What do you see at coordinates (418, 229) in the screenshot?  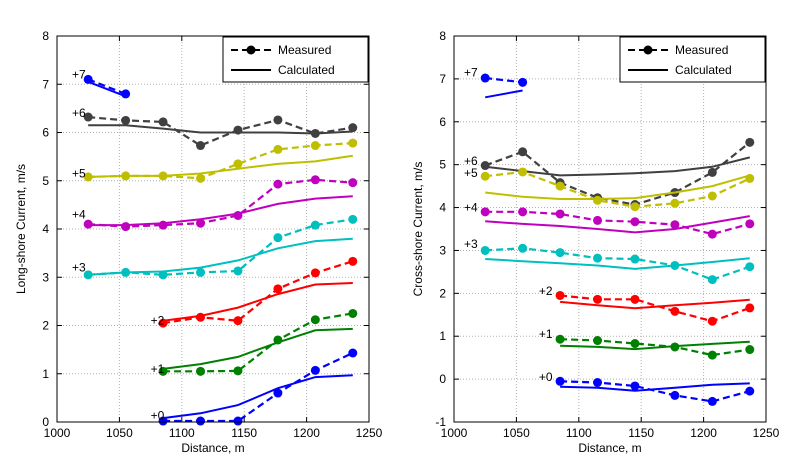 I see `y-axis-label: Cross-shore Current, m/s` at bounding box center [418, 229].